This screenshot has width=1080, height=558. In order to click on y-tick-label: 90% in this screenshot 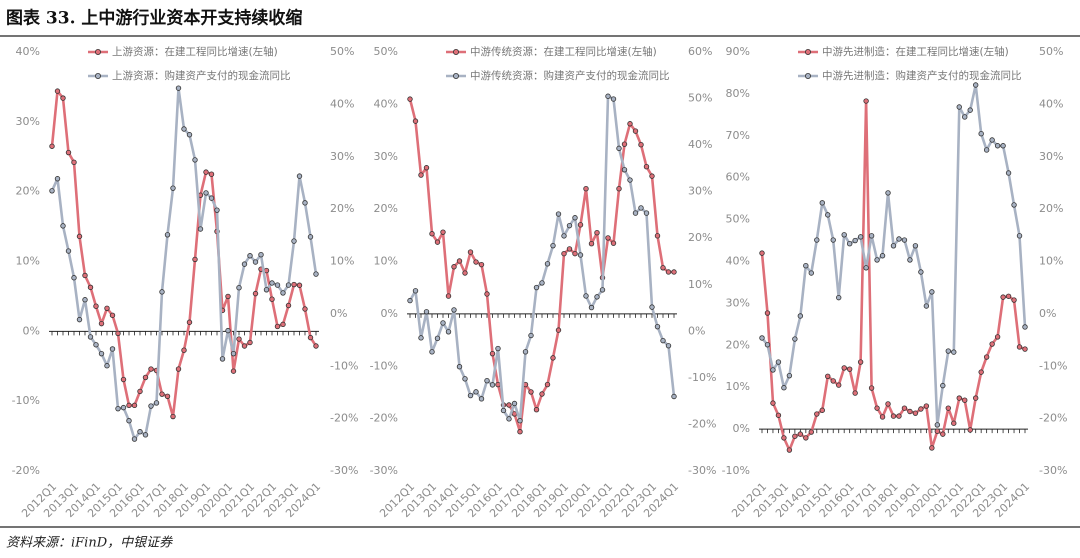, I will do `click(738, 51)`.